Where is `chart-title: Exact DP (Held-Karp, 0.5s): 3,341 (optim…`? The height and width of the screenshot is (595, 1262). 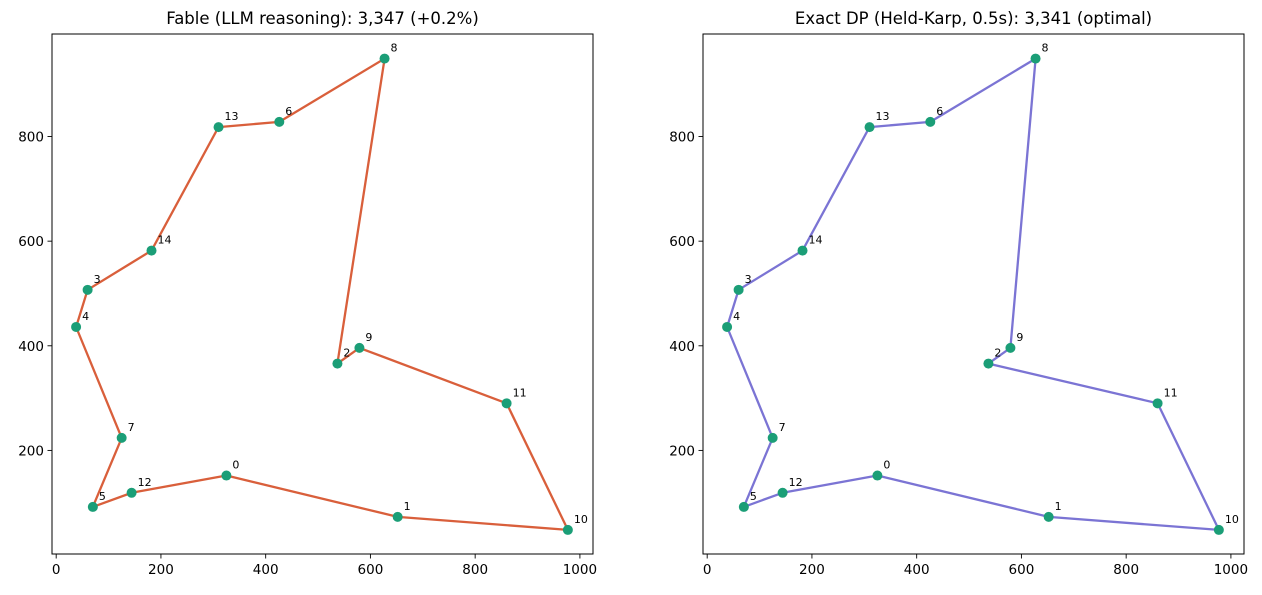
chart-title: Exact DP (Held-Karp, 0.5s): 3,341 (optim… is located at coordinates (973, 18).